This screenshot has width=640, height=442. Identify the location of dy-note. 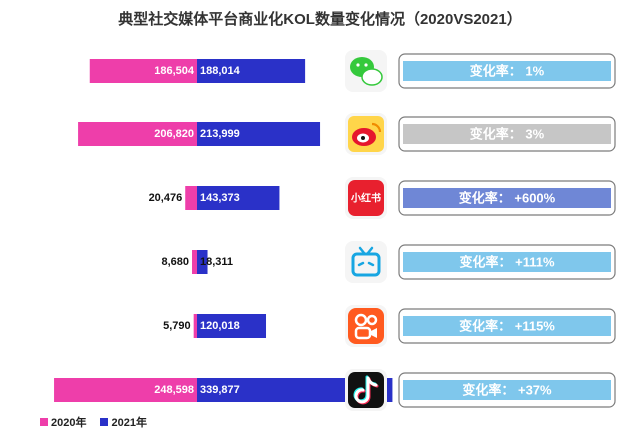
(366, 390).